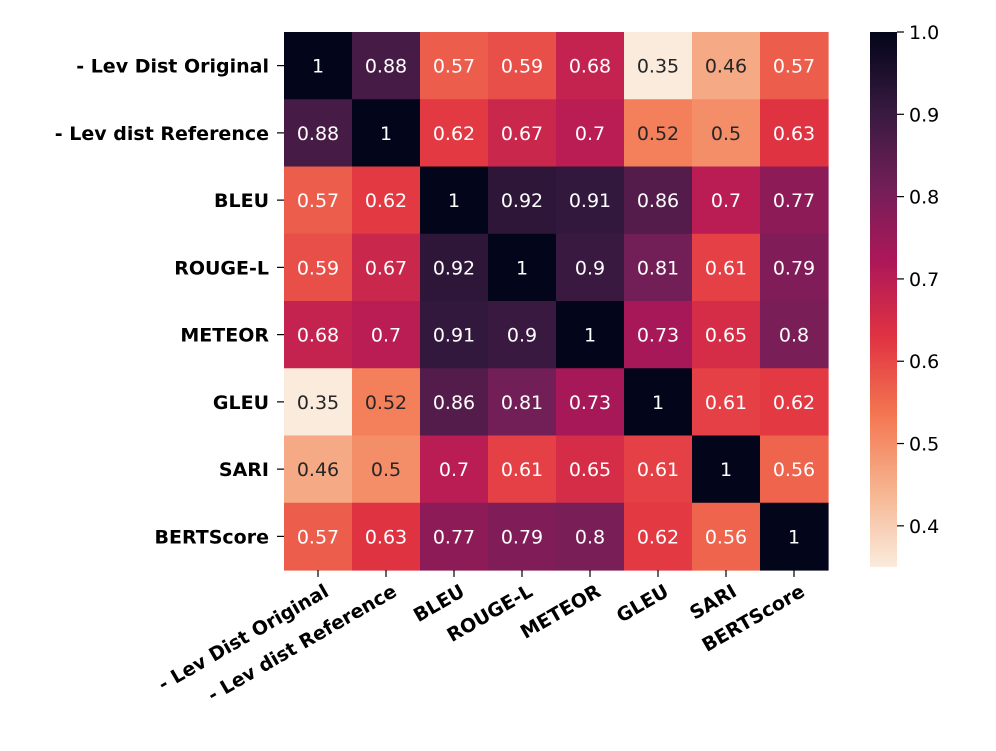 The height and width of the screenshot is (751, 996). I want to click on cell-annotation-r5-c2: 0.86, so click(454, 403).